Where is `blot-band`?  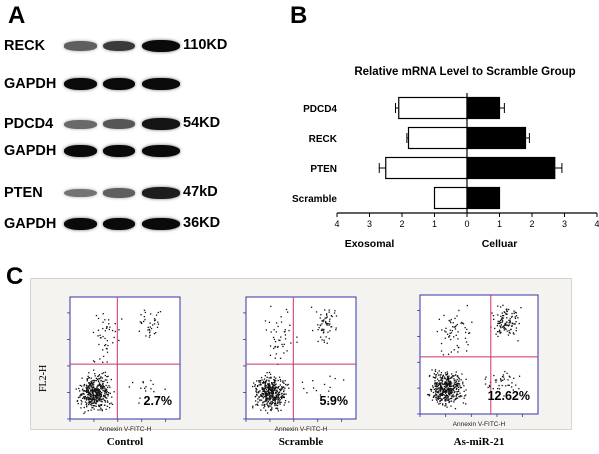
blot-band is located at coordinates (80, 151).